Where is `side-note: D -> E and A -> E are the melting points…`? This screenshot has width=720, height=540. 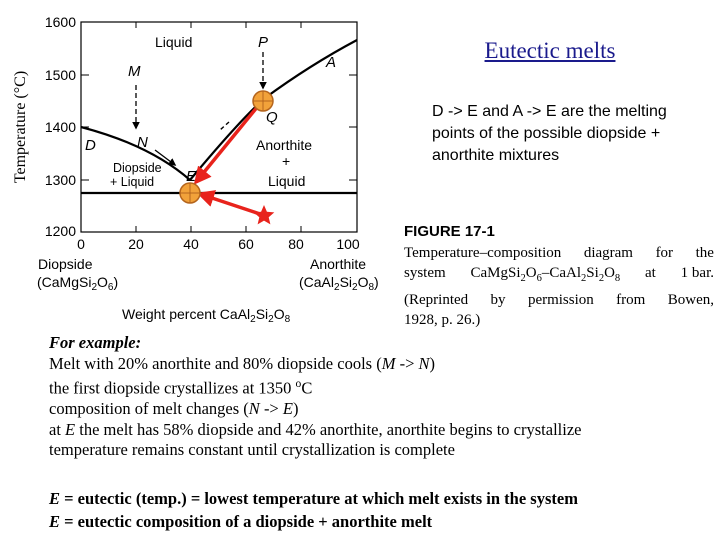 side-note: D -> E and A -> E are the melting points… is located at coordinates (549, 133).